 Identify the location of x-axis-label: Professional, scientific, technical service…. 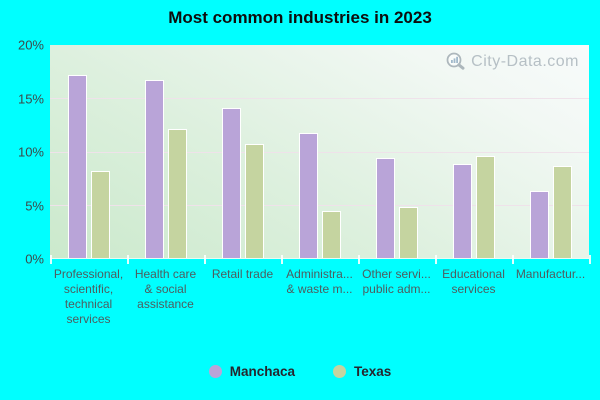
(88, 297).